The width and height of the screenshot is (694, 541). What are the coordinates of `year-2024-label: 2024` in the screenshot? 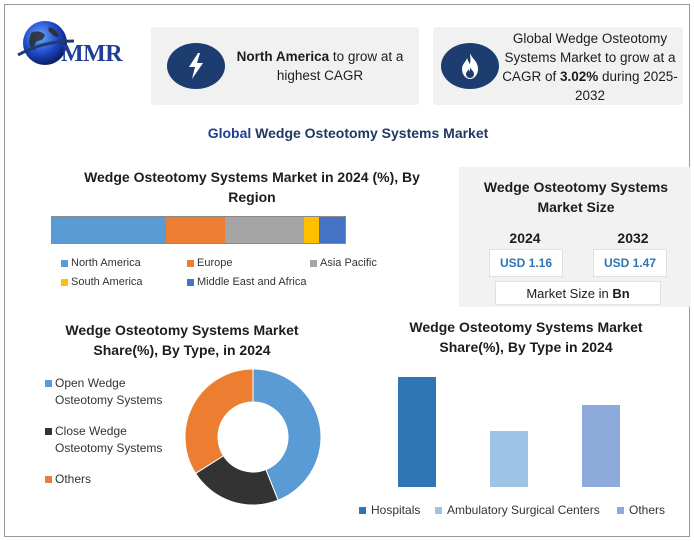 It's located at (525, 238).